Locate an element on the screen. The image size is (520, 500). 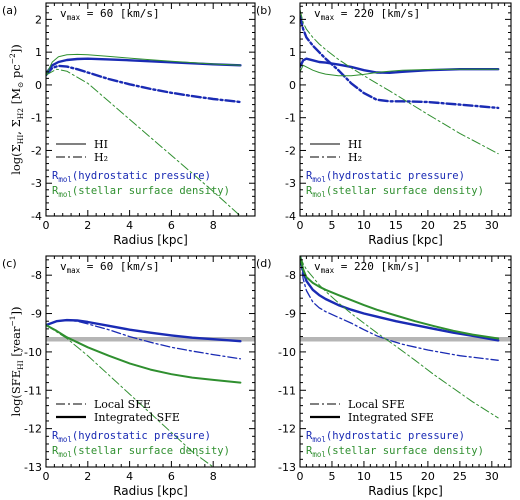
panel-label: (b) is located at coordinates (264, 10).